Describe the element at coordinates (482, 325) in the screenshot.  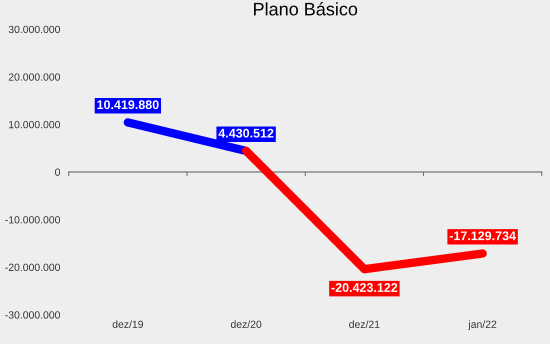
I see `x-tick-label: jan/22` at that location.